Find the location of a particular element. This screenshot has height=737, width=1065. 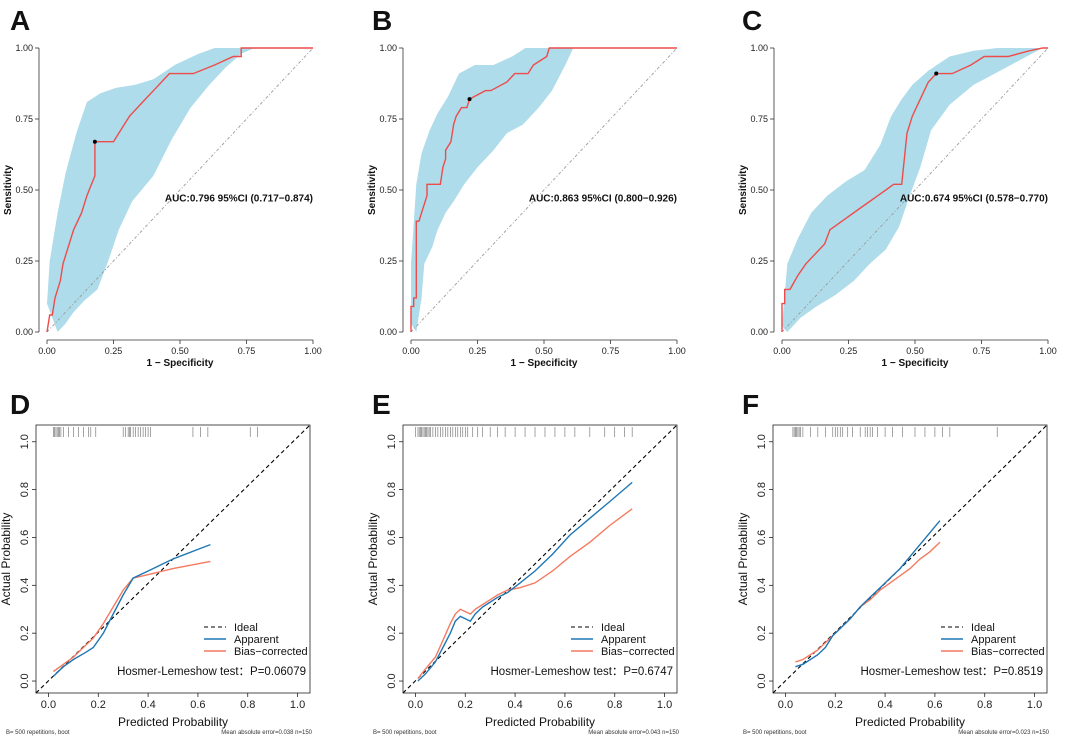

x-tick-label: 0.6 is located at coordinates (197, 705).